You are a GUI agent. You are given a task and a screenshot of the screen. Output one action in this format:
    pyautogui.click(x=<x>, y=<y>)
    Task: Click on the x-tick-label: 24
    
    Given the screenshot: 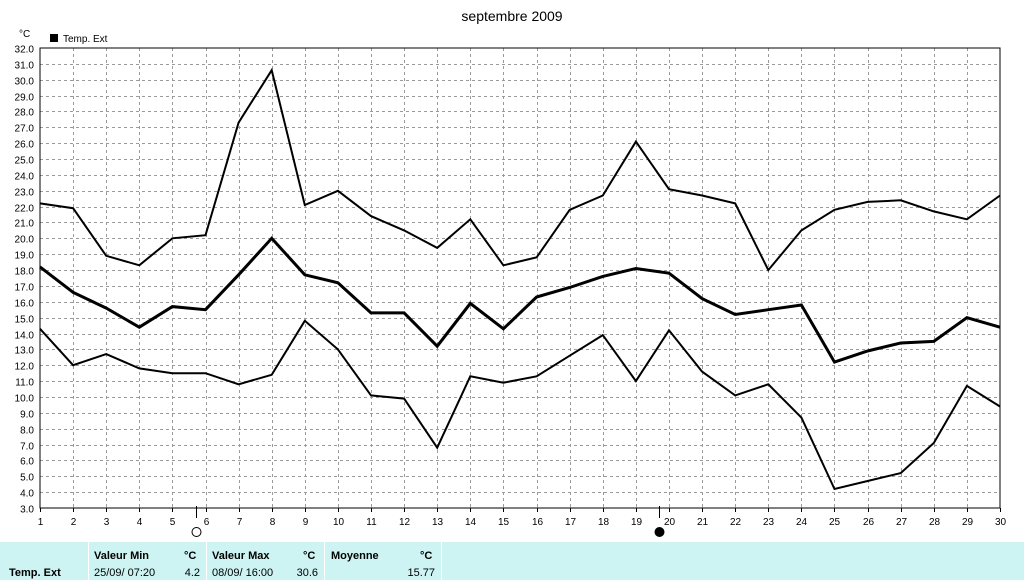 What is the action you would take?
    pyautogui.click(x=802, y=522)
    